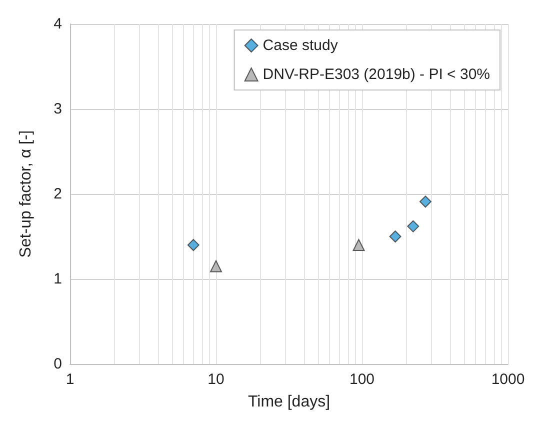  Describe the element at coordinates (58, 109) in the screenshot. I see `y-tick-label: 3` at that location.